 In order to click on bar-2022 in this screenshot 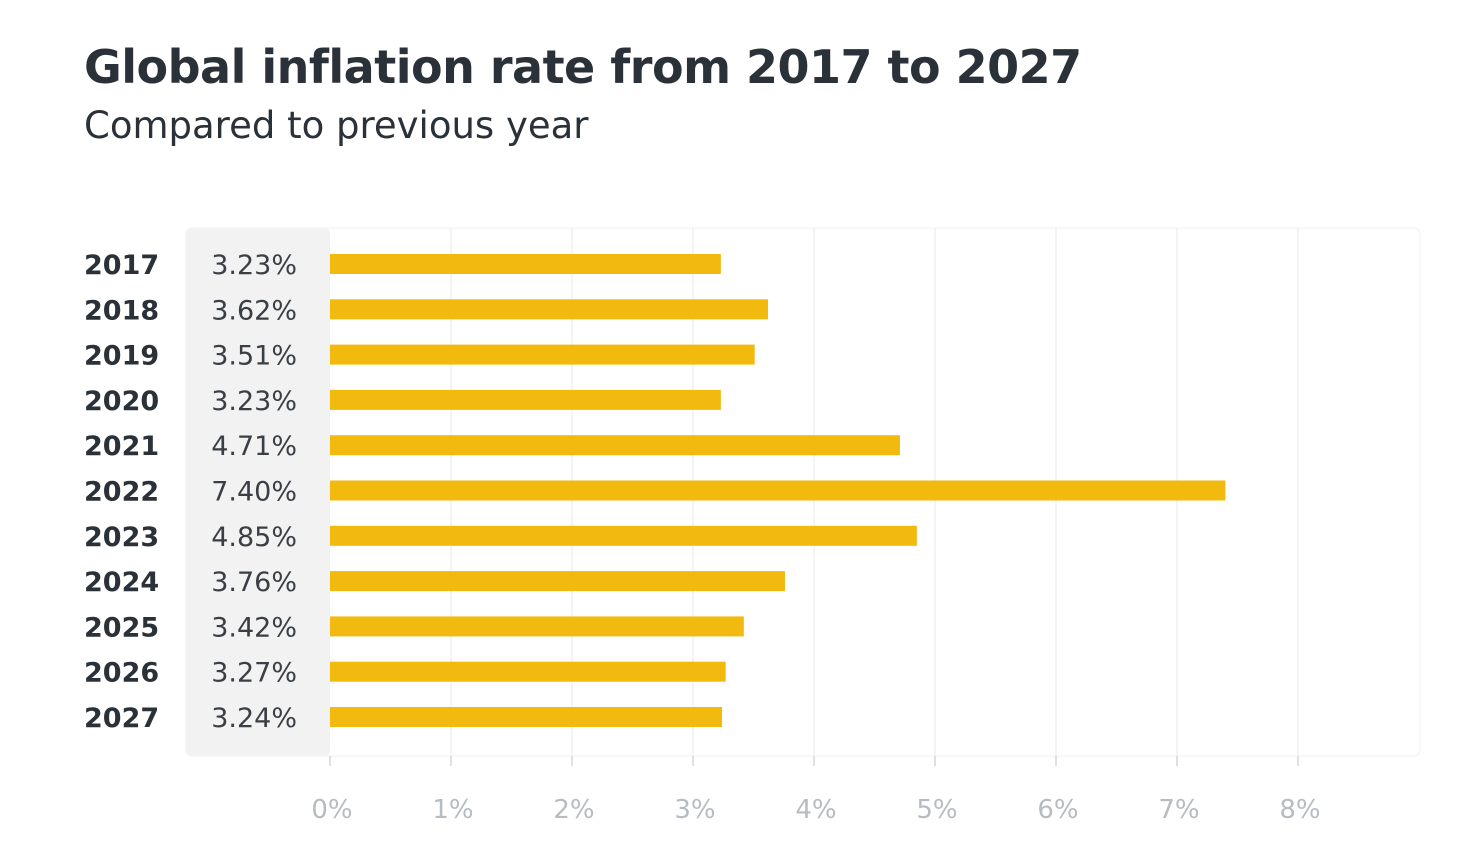, I will do `click(778, 490)`.